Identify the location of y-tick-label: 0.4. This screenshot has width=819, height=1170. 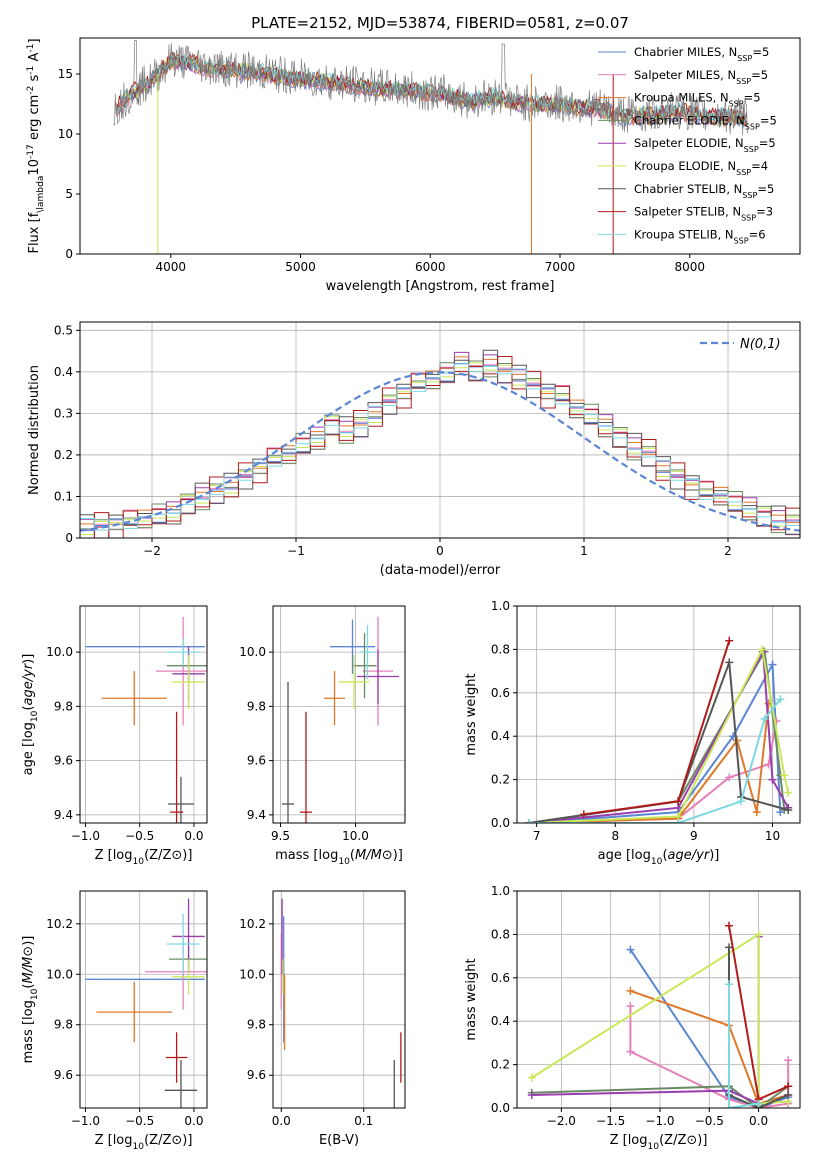
(500, 736).